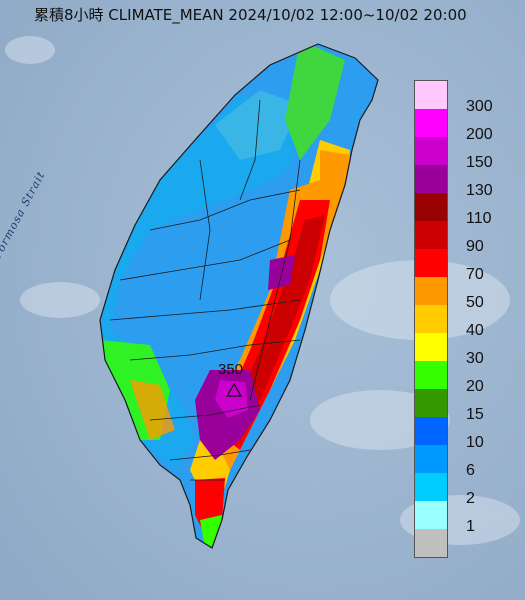 The height and width of the screenshot is (600, 525). Describe the element at coordinates (479, 134) in the screenshot. I see `legend-label: 200` at that location.